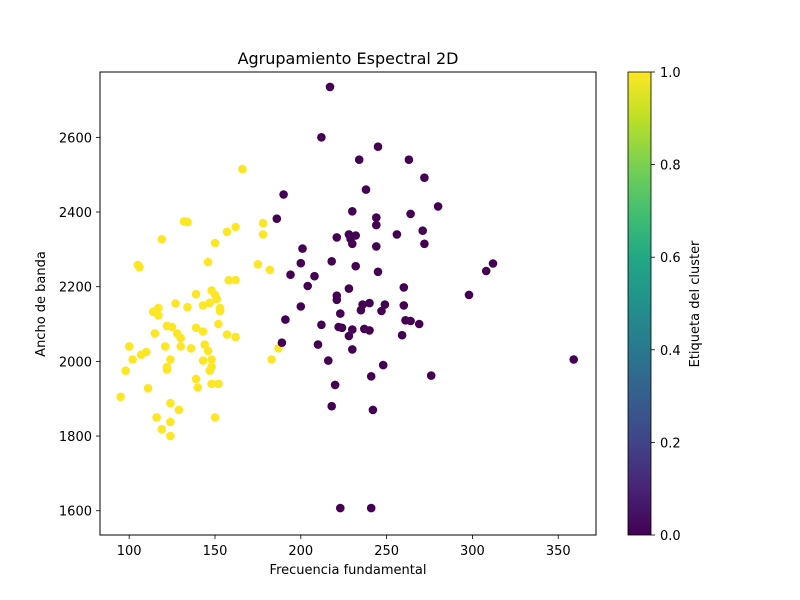 This screenshot has width=800, height=600. I want to click on colorbar-tick-label: 0.0, so click(670, 536).